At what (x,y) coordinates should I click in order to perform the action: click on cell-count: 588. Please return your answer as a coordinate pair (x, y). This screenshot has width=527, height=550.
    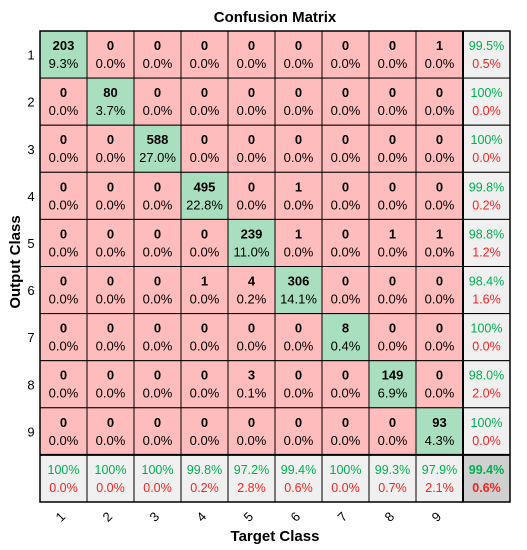
    Looking at the image, I should click on (158, 139).